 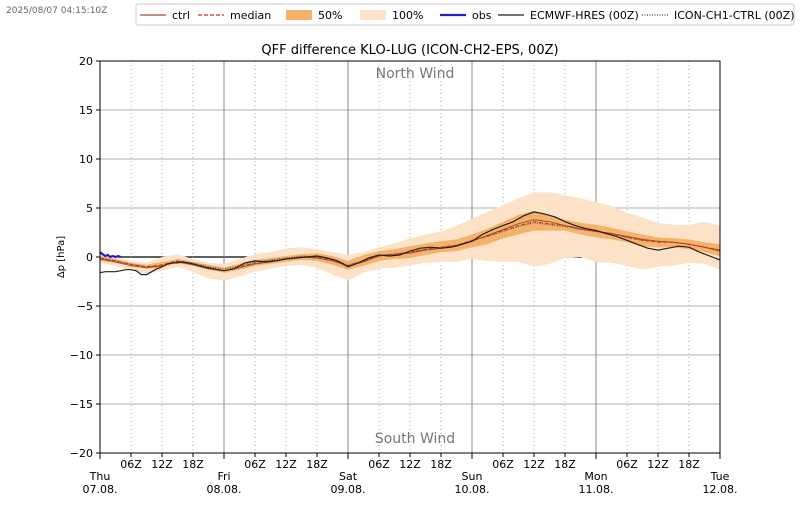 I want to click on y-tick-label: 20, so click(x=86, y=61).